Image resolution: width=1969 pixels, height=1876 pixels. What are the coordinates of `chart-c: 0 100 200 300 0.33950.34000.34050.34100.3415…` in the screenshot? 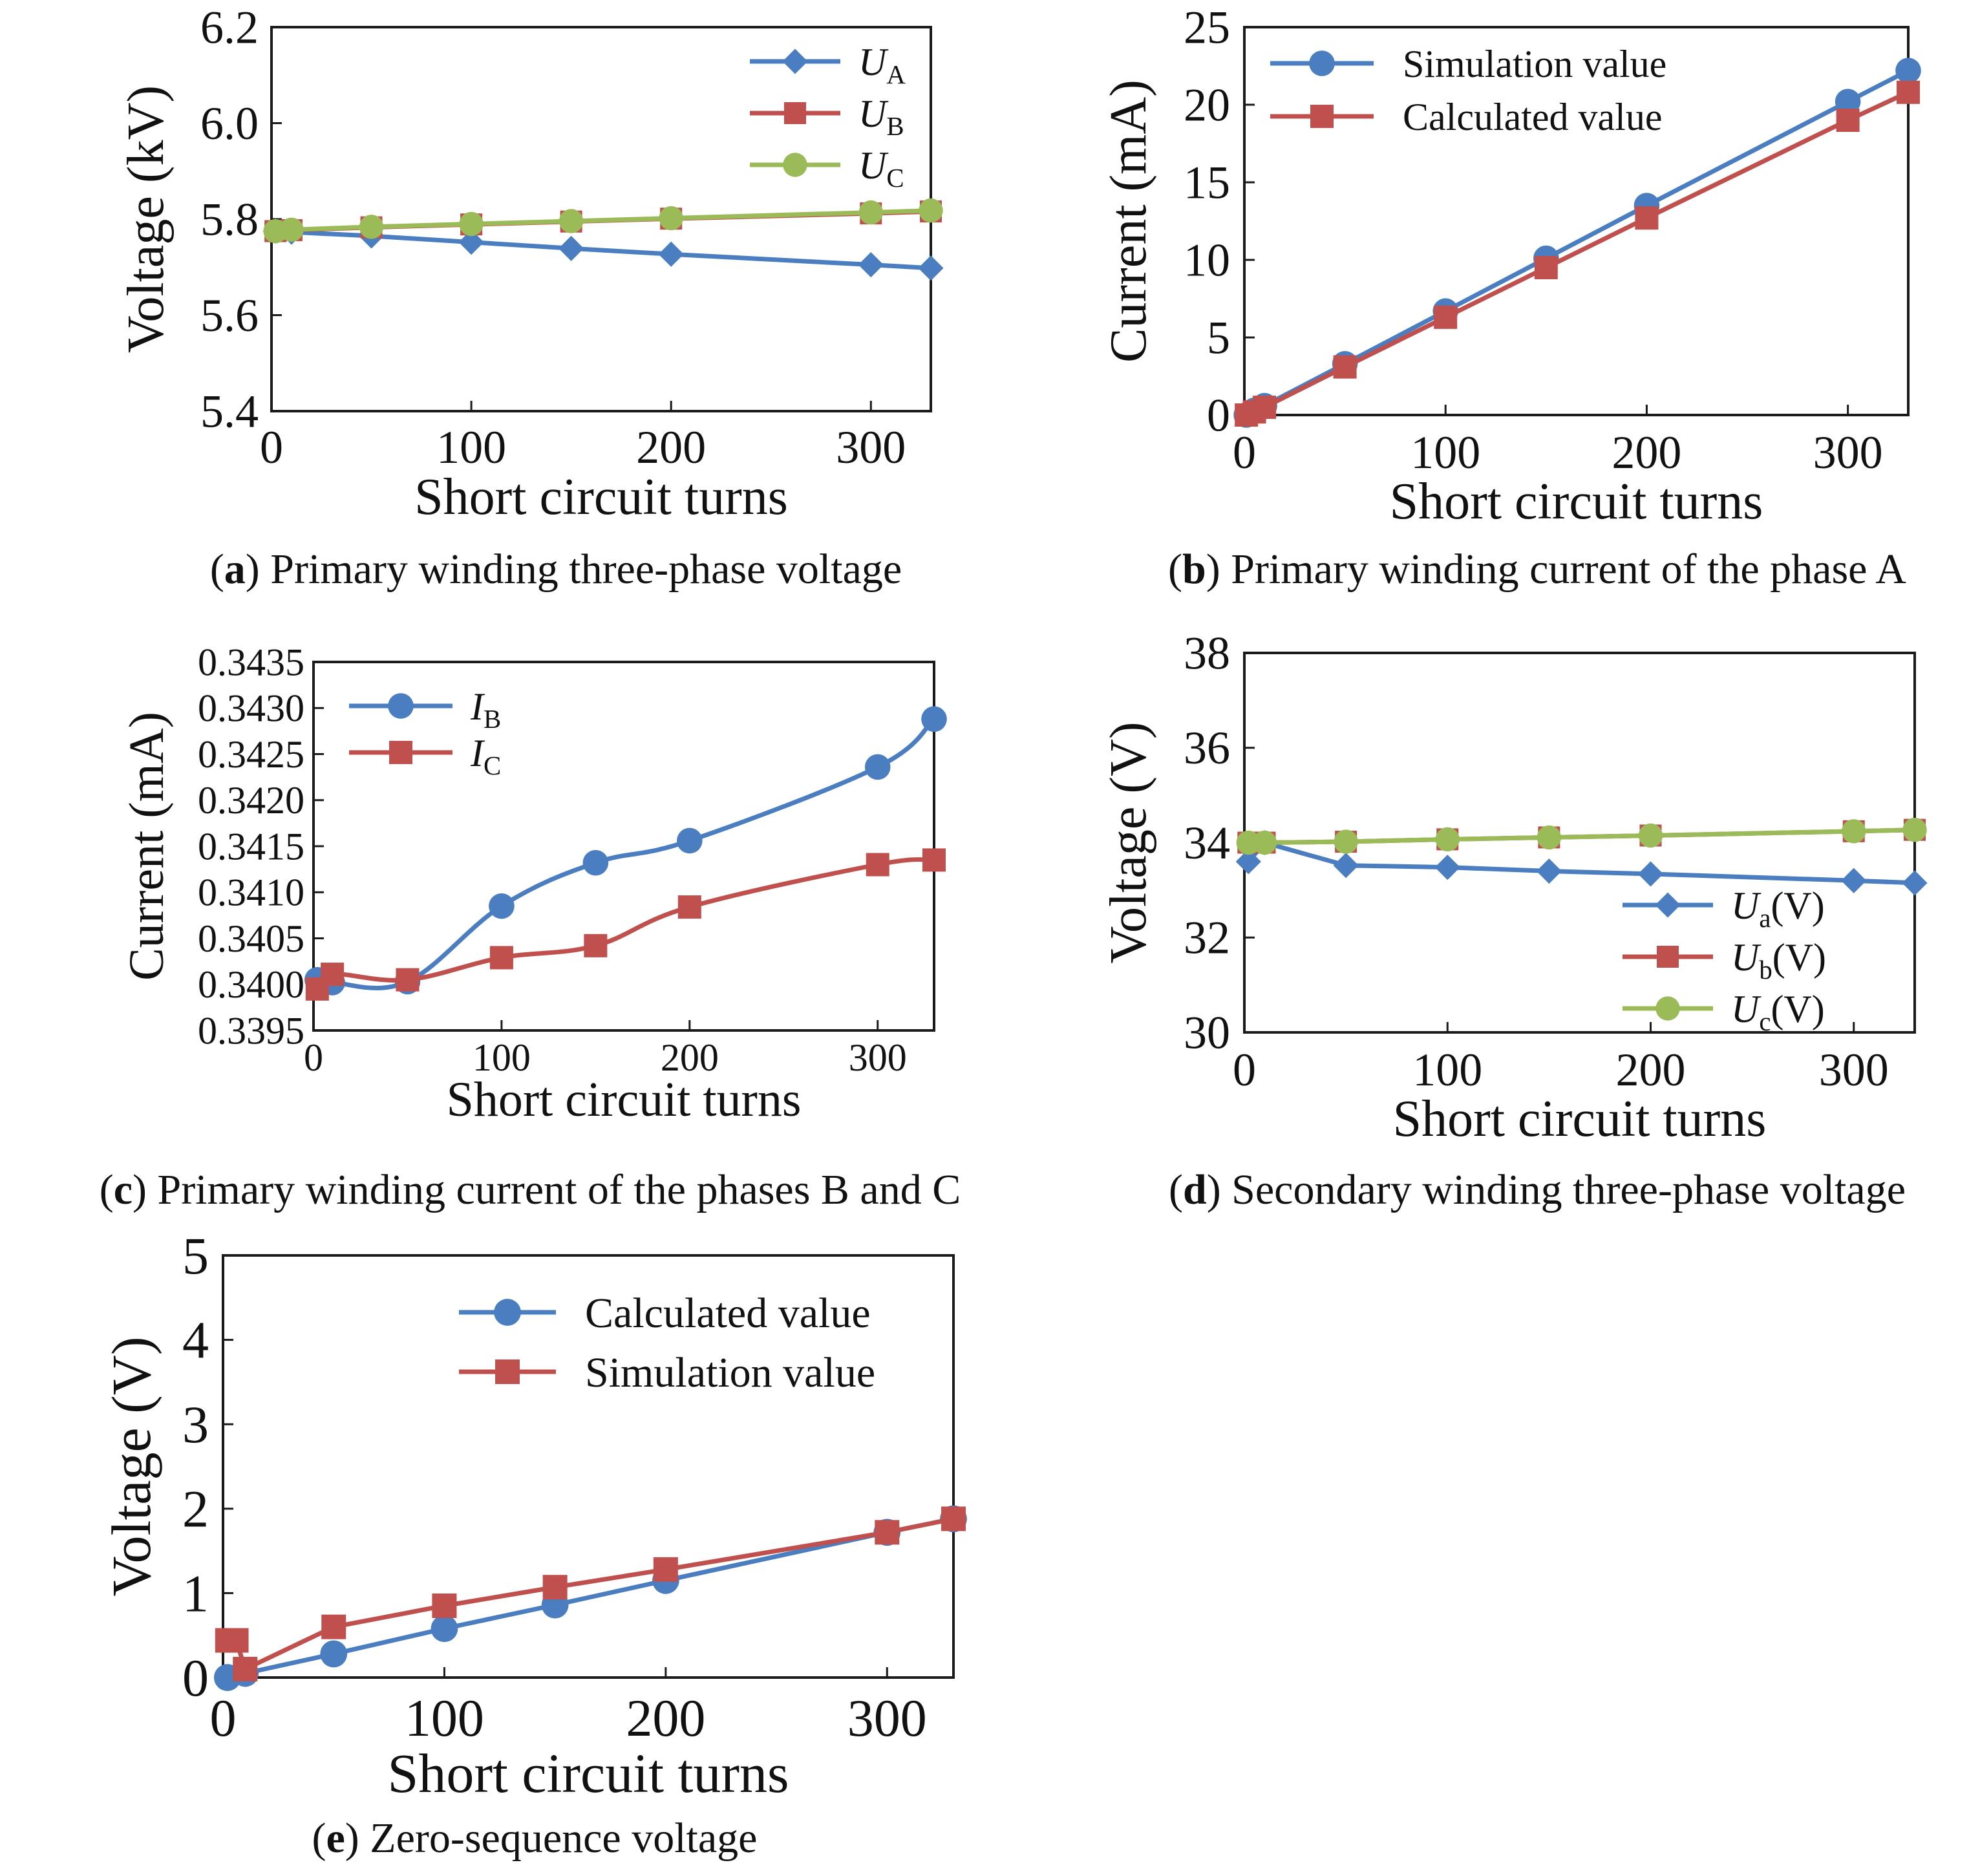 It's located at (530, 927).